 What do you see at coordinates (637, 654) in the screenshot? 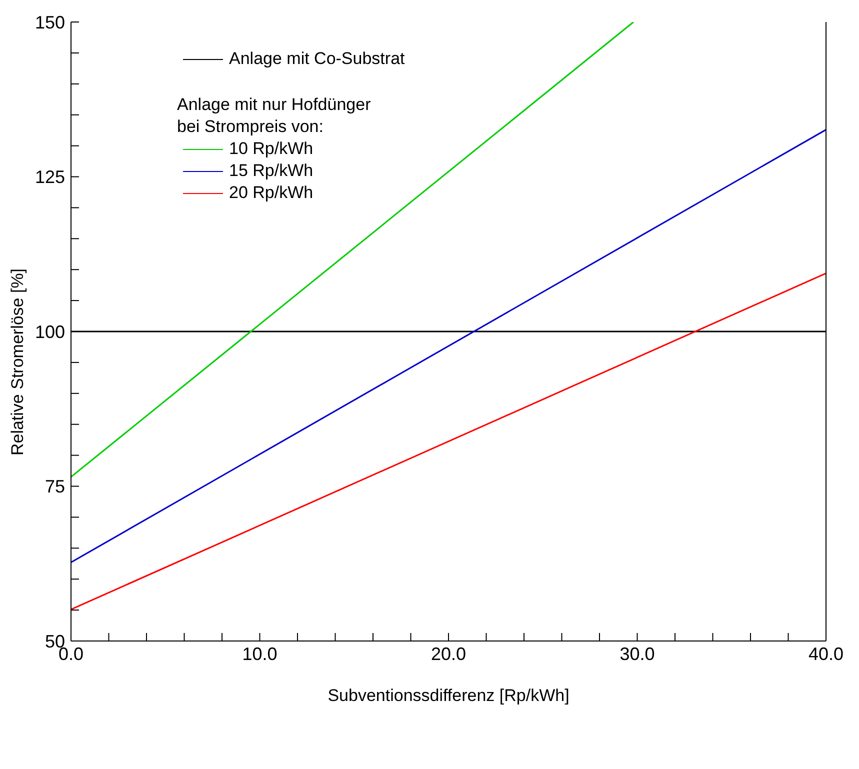
I see `x-tick-label: 30.0` at bounding box center [637, 654].